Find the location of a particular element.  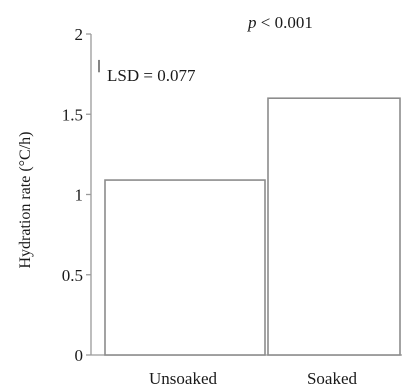

p-threshold: < 0.001 is located at coordinates (285, 22).